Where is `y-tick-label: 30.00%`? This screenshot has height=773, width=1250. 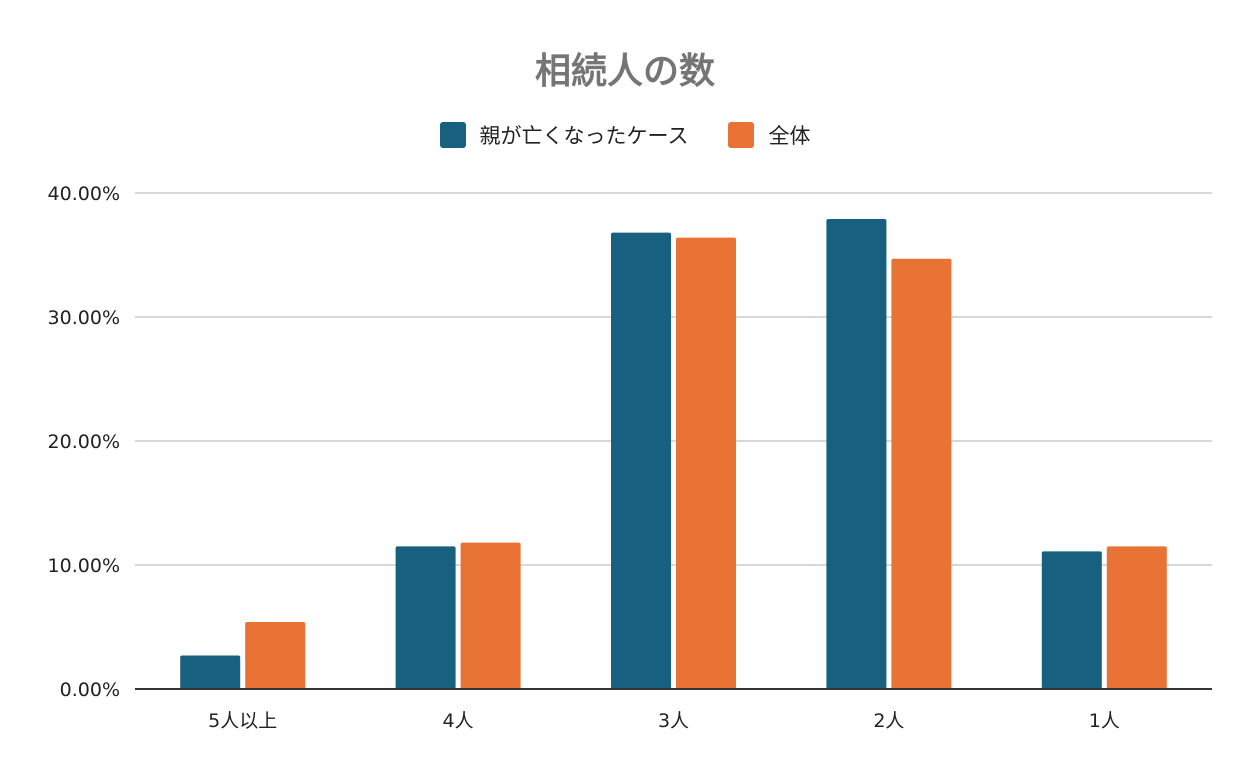
y-tick-label: 30.00% is located at coordinates (84, 318).